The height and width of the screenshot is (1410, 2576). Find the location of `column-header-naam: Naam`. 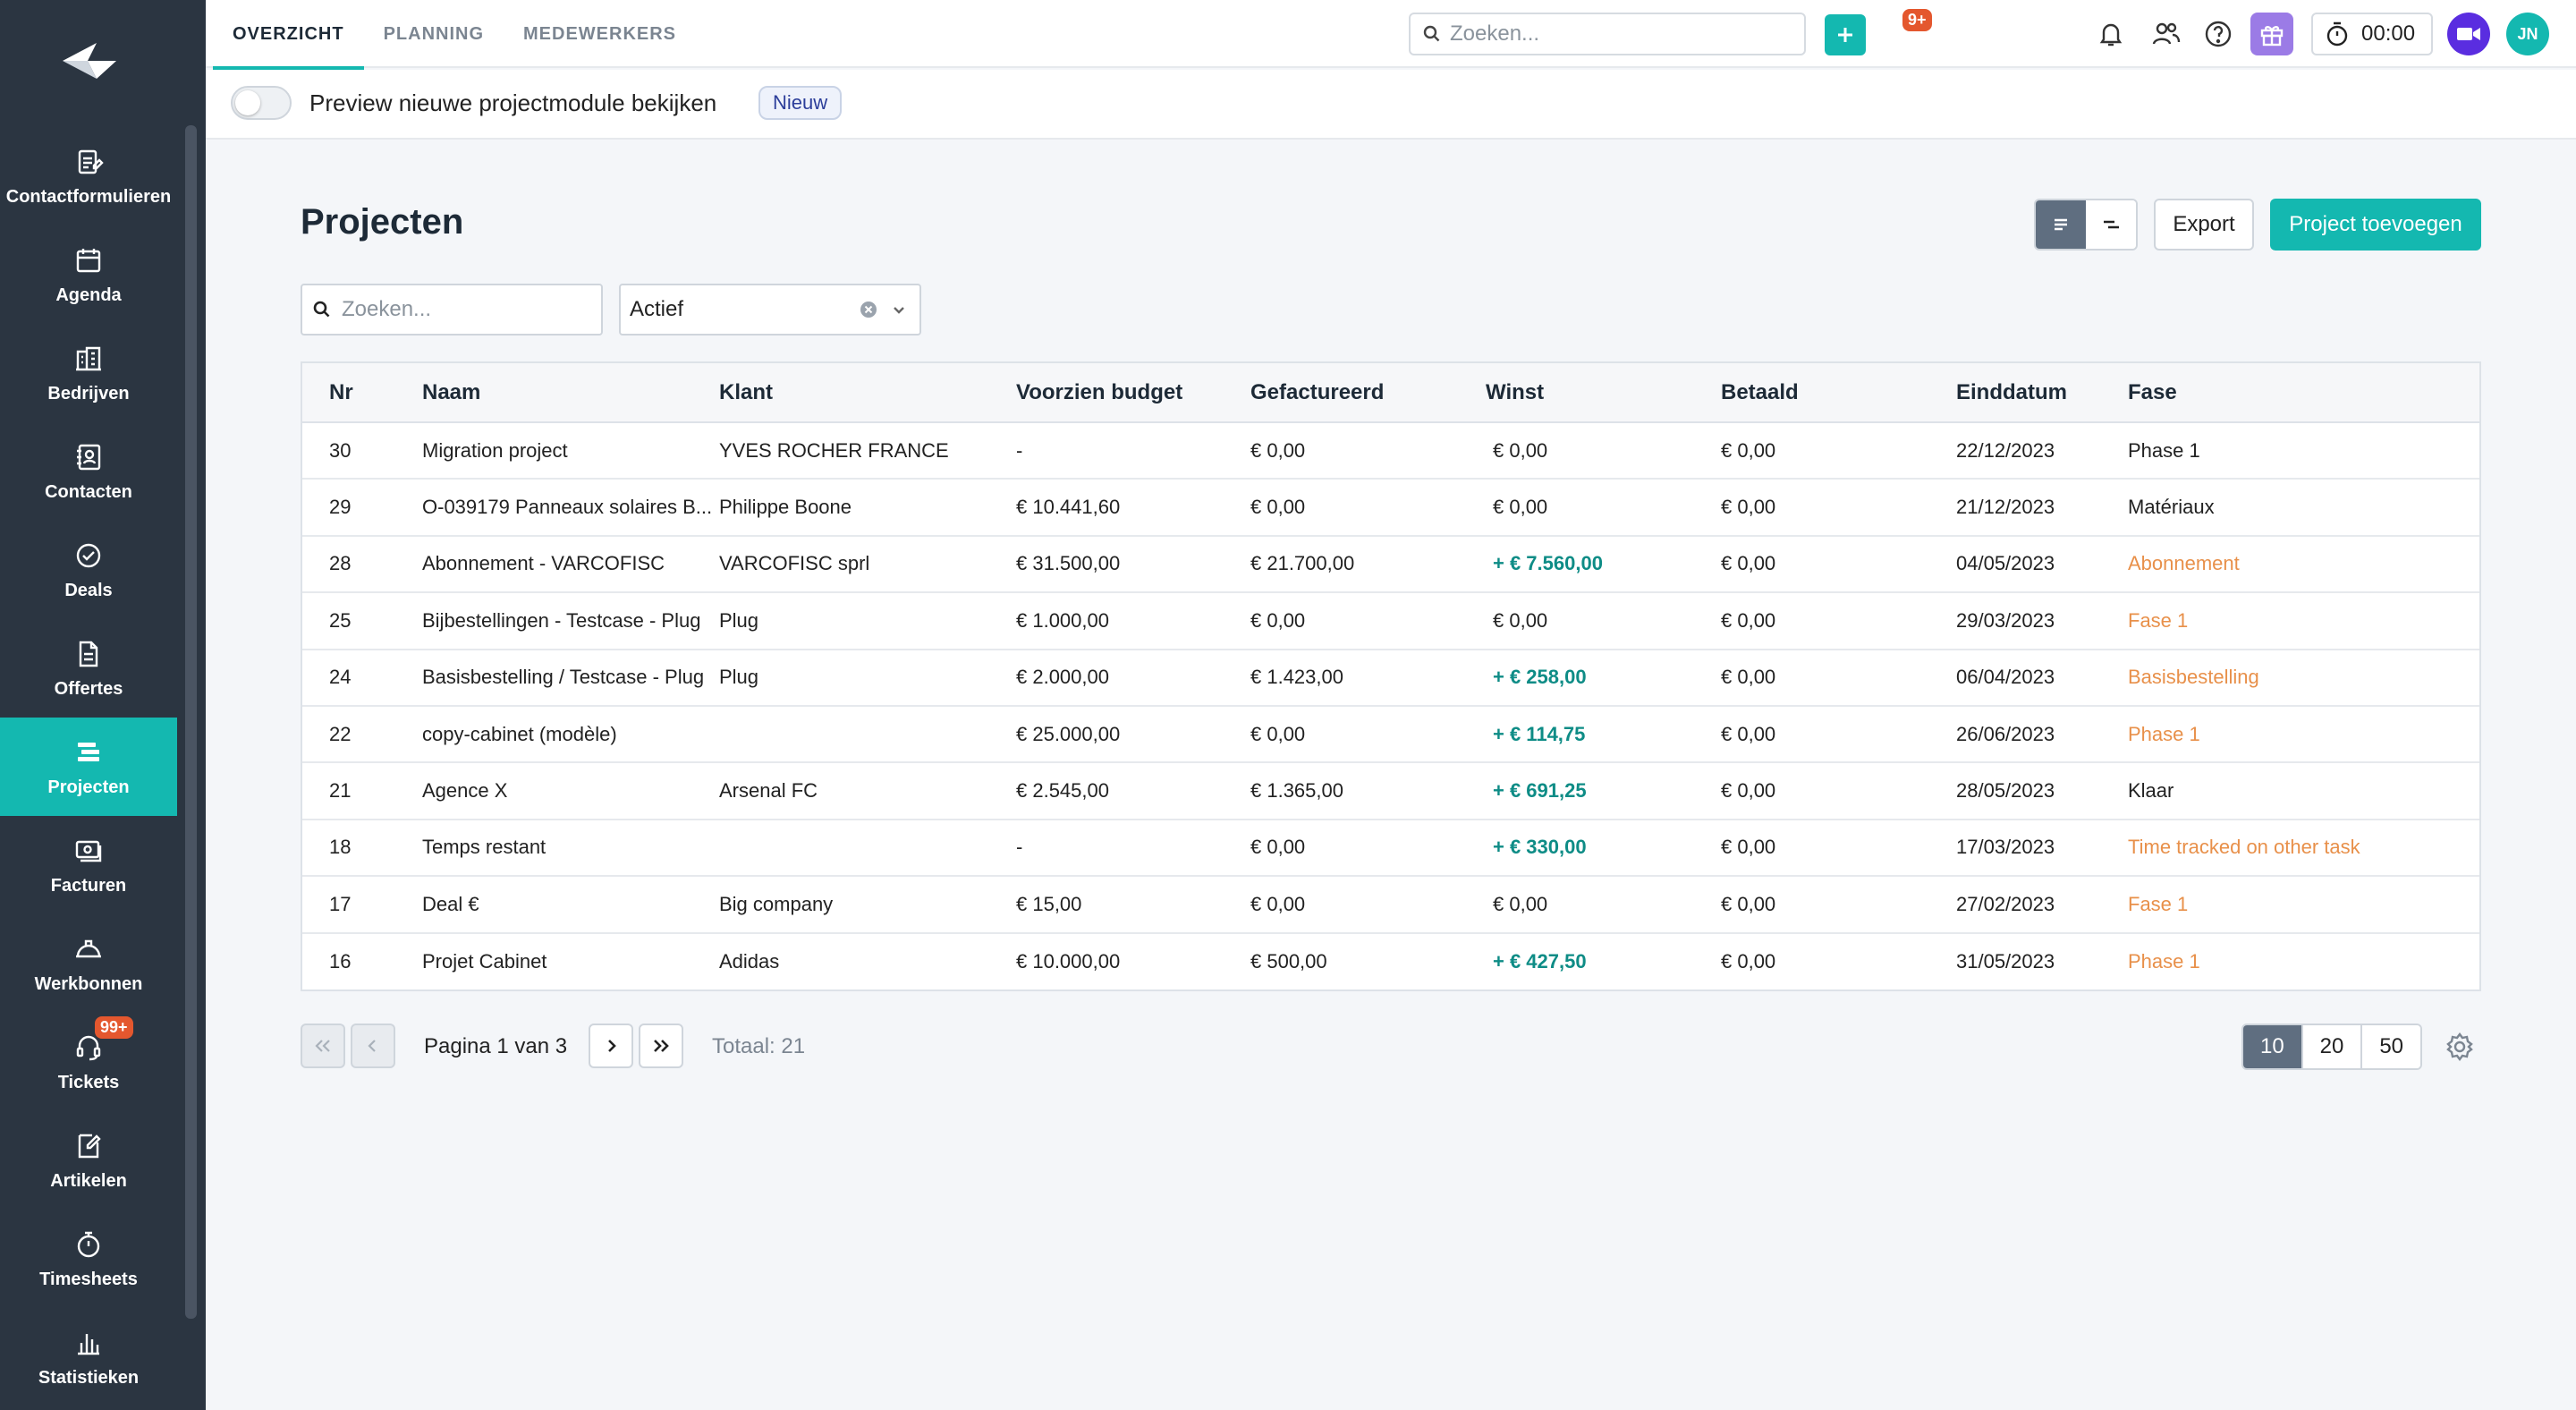

column-header-naam: Naam is located at coordinates (570, 393).